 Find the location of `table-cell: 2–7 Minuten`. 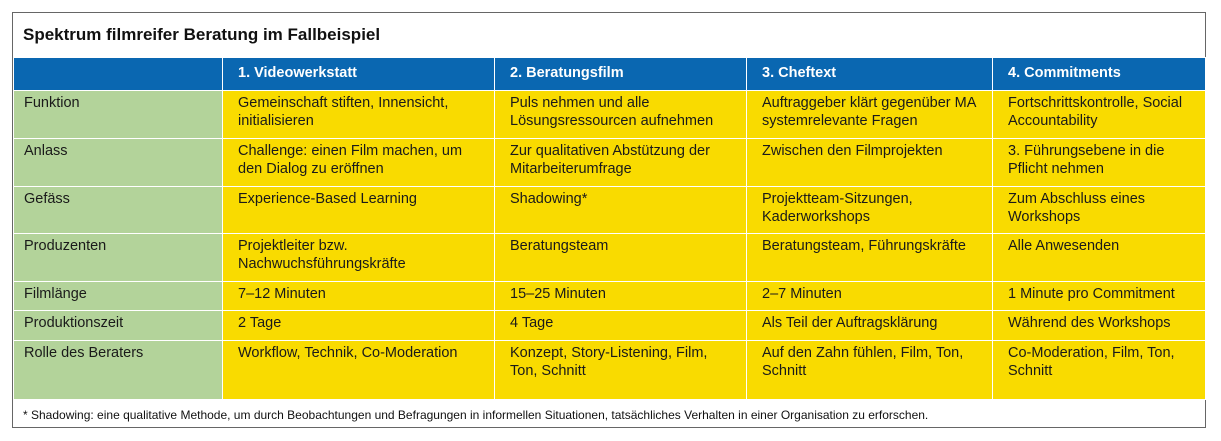

table-cell: 2–7 Minuten is located at coordinates (869, 296).